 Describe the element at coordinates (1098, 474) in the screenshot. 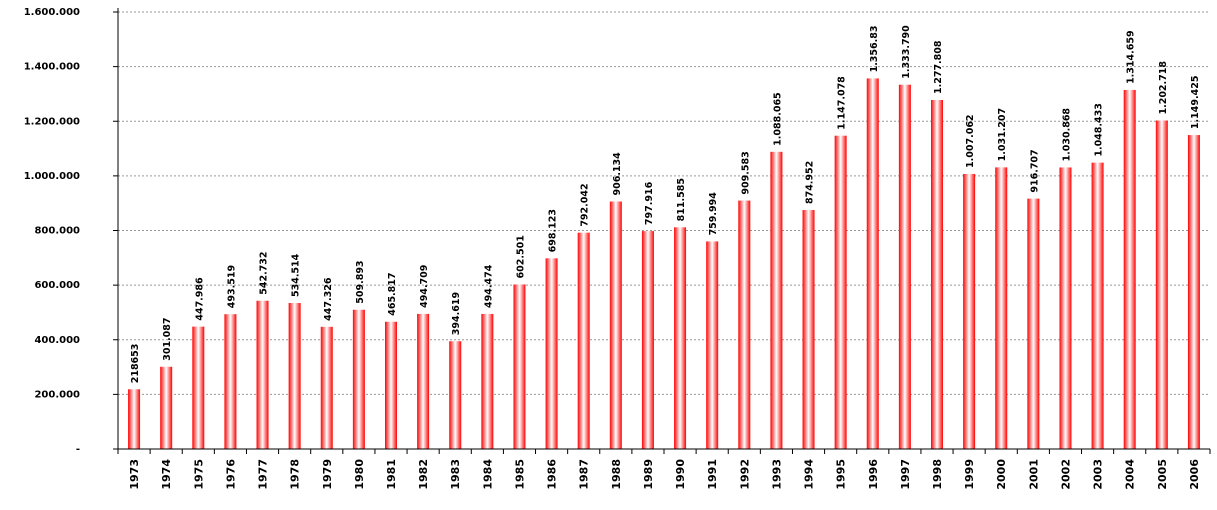

I see `x-tick-label: 2003` at that location.